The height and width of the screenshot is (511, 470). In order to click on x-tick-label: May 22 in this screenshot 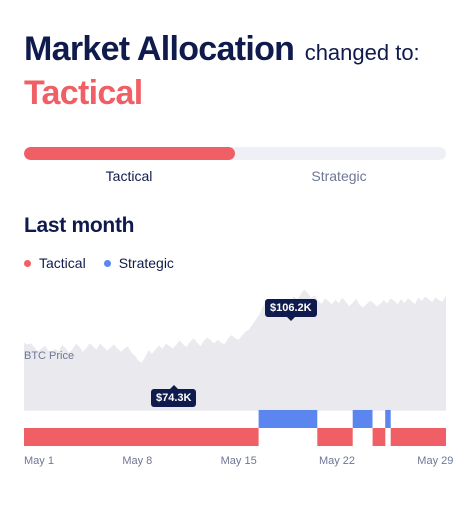, I will do `click(337, 461)`.